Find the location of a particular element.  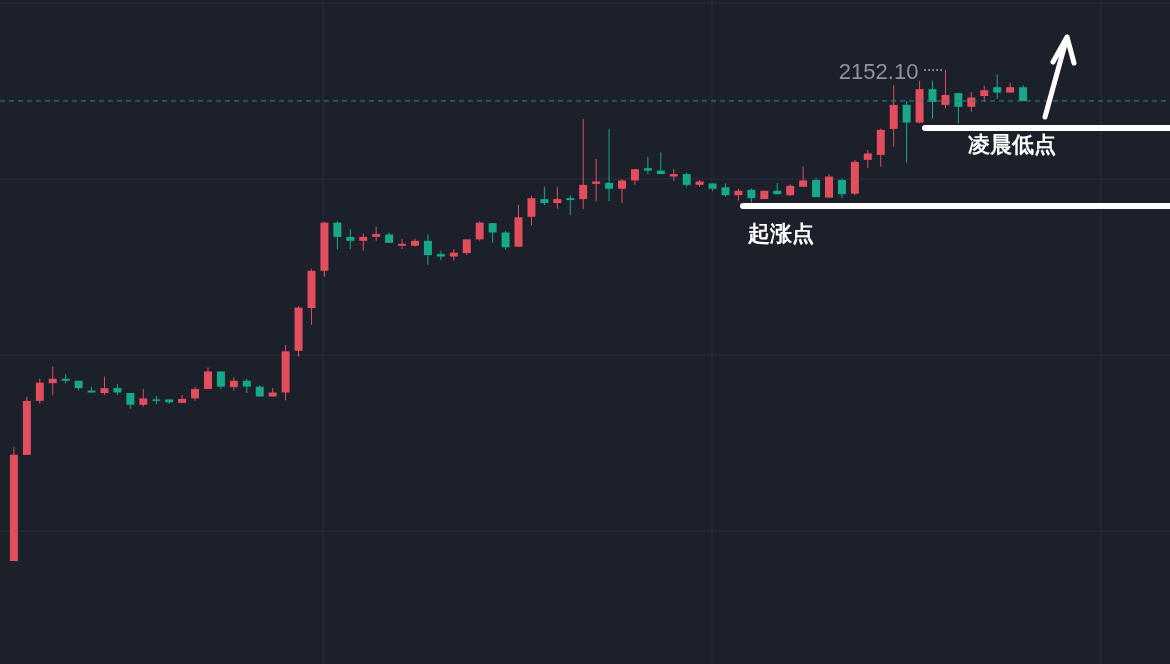

ref-line-label: 起涨点 is located at coordinates (780, 233).